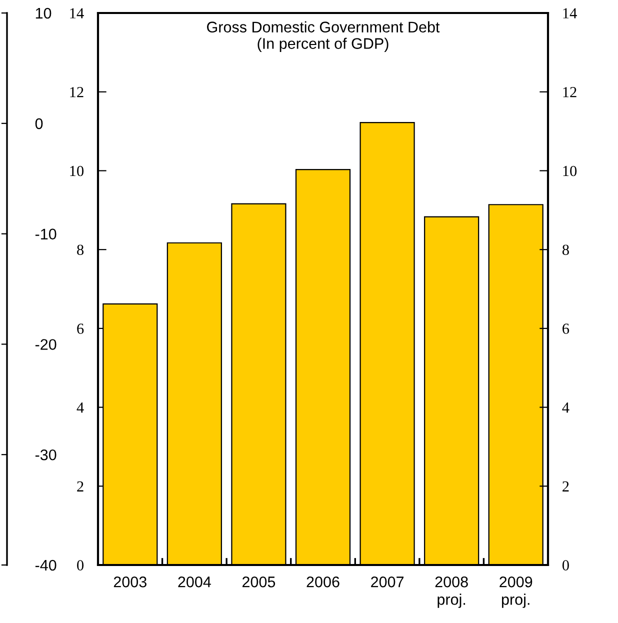 Image resolution: width=618 pixels, height=623 pixels. Describe the element at coordinates (45, 234) in the screenshot. I see `y3-tick-label: -10` at that location.